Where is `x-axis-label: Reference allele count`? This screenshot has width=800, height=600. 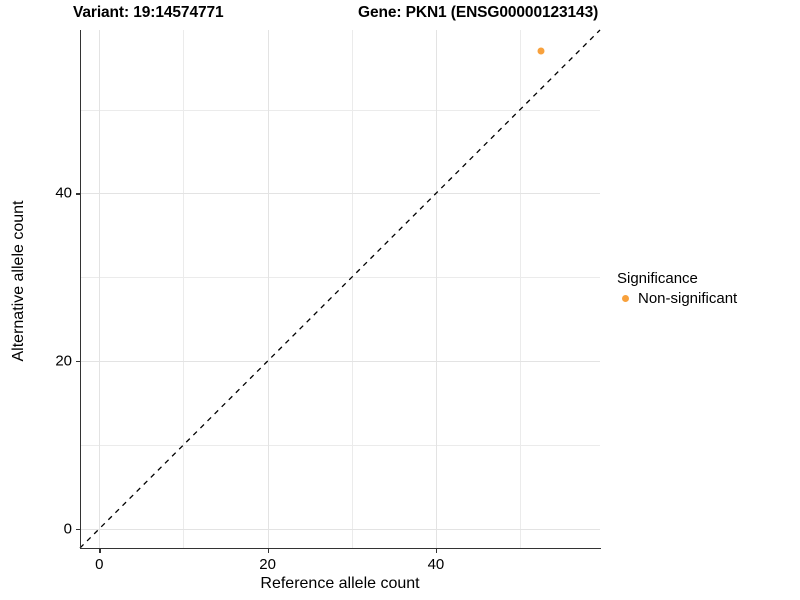 x-axis-label: Reference allele count is located at coordinates (340, 583).